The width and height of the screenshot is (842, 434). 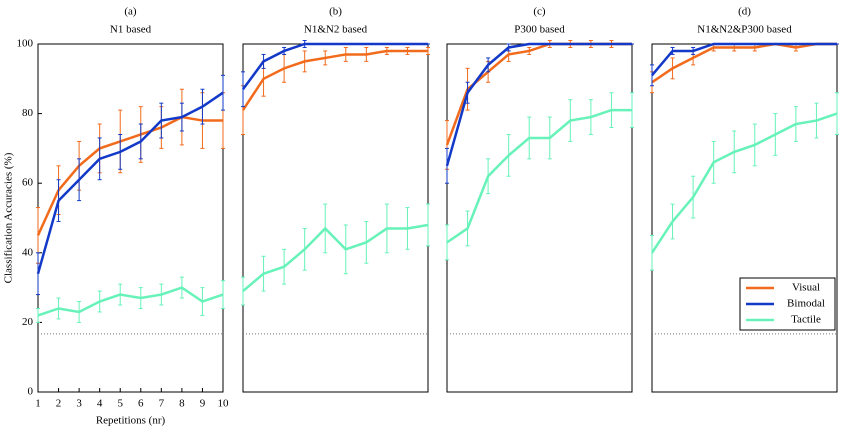 I want to click on x-axis-label: Repetitions (nr), so click(x=131, y=421).